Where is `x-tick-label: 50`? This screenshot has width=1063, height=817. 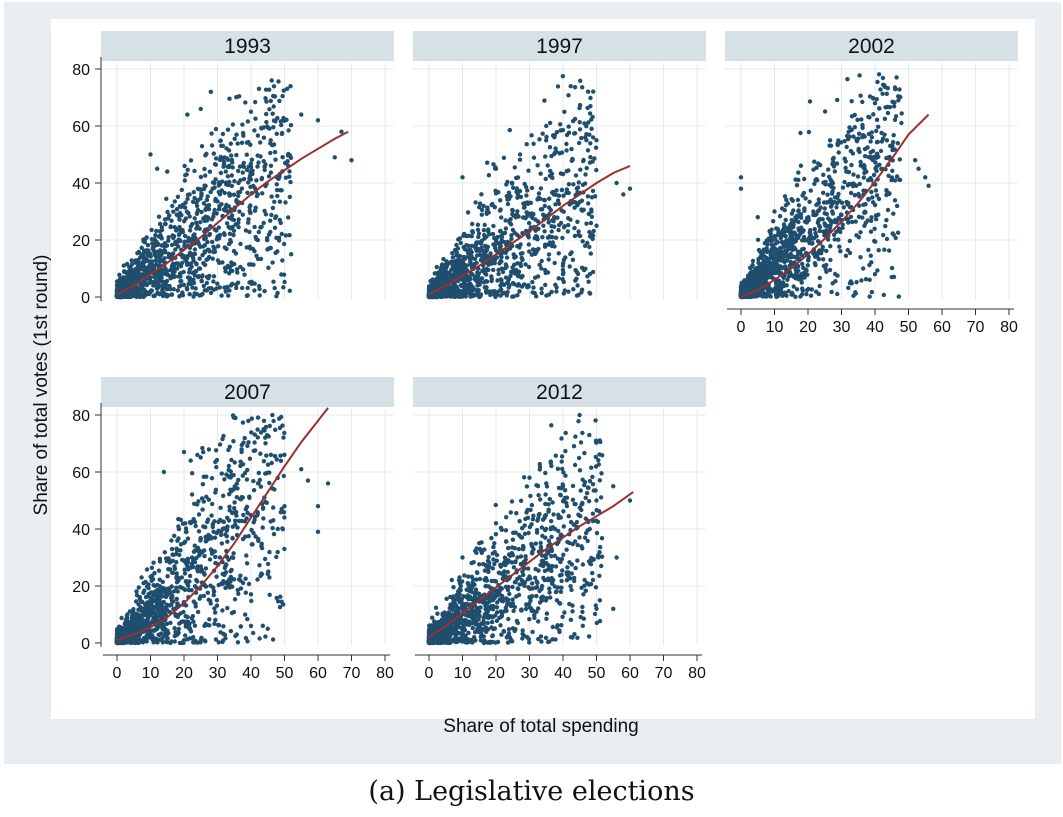
x-tick-label: 50 is located at coordinates (909, 327).